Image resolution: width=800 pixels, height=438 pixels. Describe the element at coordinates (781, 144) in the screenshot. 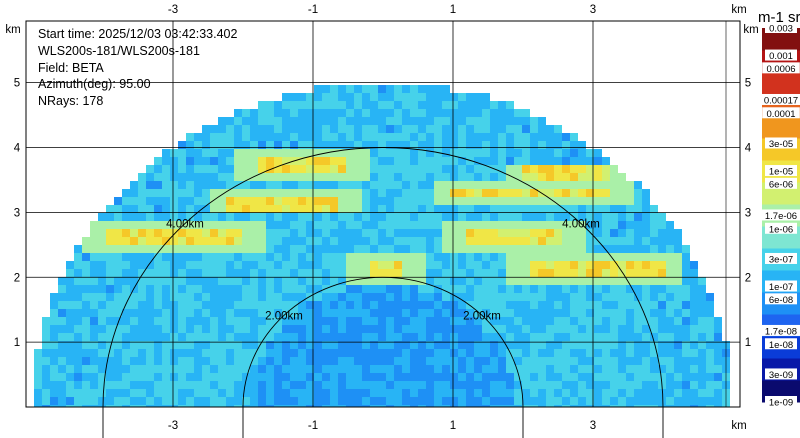

I see `colorbar-tick-label: 3e-05` at that location.